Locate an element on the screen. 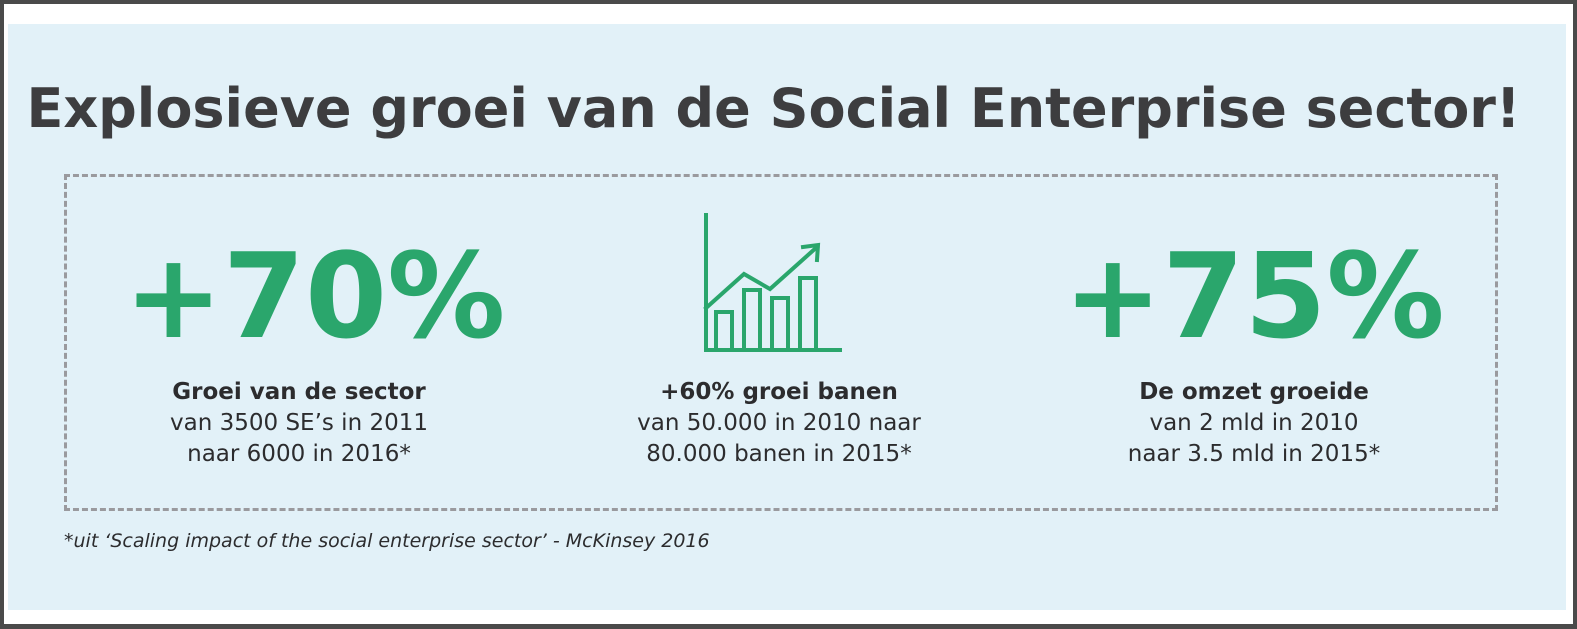  stat-heading: De omzet groeide is located at coordinates (1254, 392).